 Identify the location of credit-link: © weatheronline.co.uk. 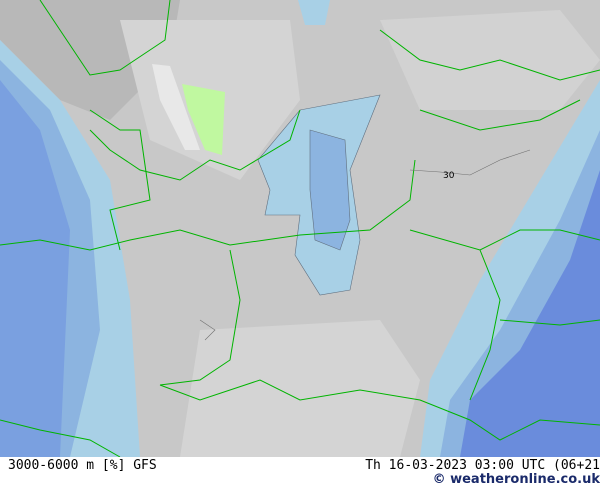
(516, 479).